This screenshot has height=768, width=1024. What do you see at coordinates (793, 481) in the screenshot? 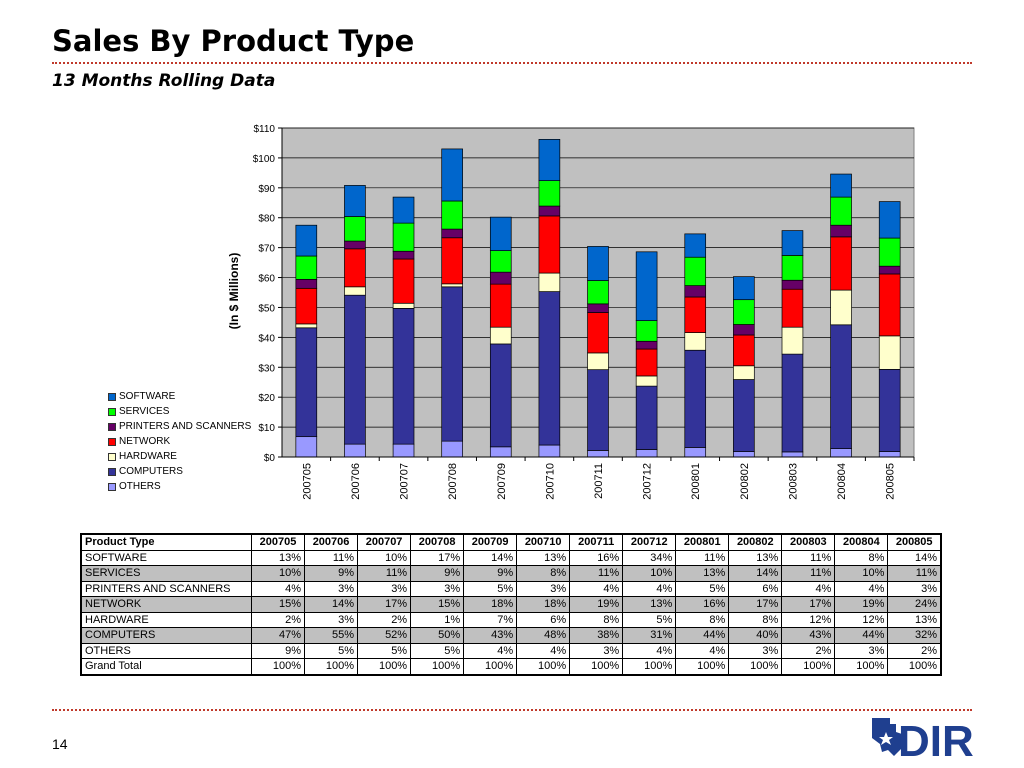
I see `x-tick-label: 200803` at bounding box center [793, 481].